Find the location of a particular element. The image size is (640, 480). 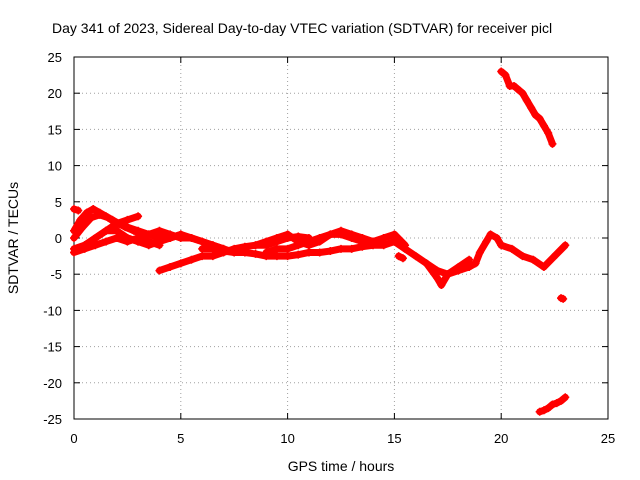

x-tick-label: 5 is located at coordinates (180, 438).